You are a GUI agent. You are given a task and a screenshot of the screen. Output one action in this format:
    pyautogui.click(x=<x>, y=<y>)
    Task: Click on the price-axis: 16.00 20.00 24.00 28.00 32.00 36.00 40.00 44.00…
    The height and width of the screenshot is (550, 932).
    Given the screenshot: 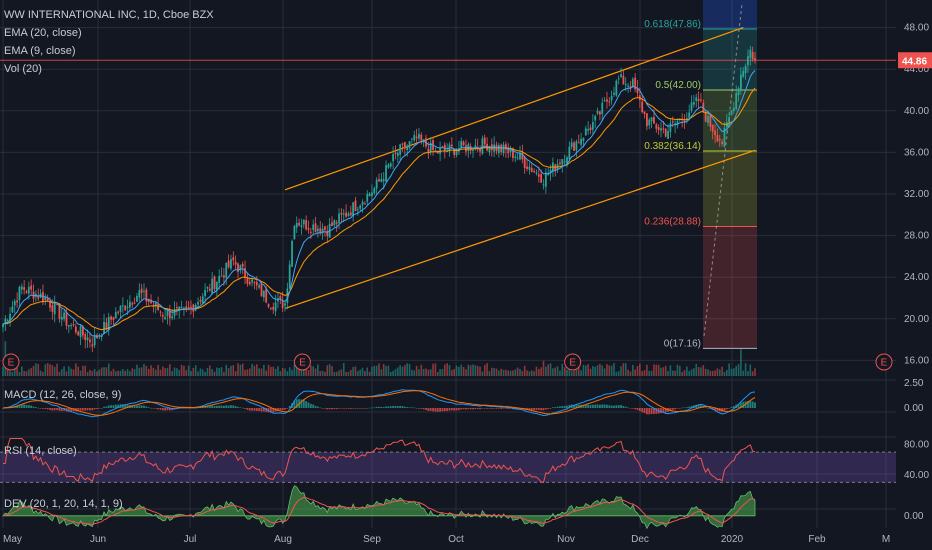 What is the action you would take?
    pyautogui.click(x=914, y=275)
    